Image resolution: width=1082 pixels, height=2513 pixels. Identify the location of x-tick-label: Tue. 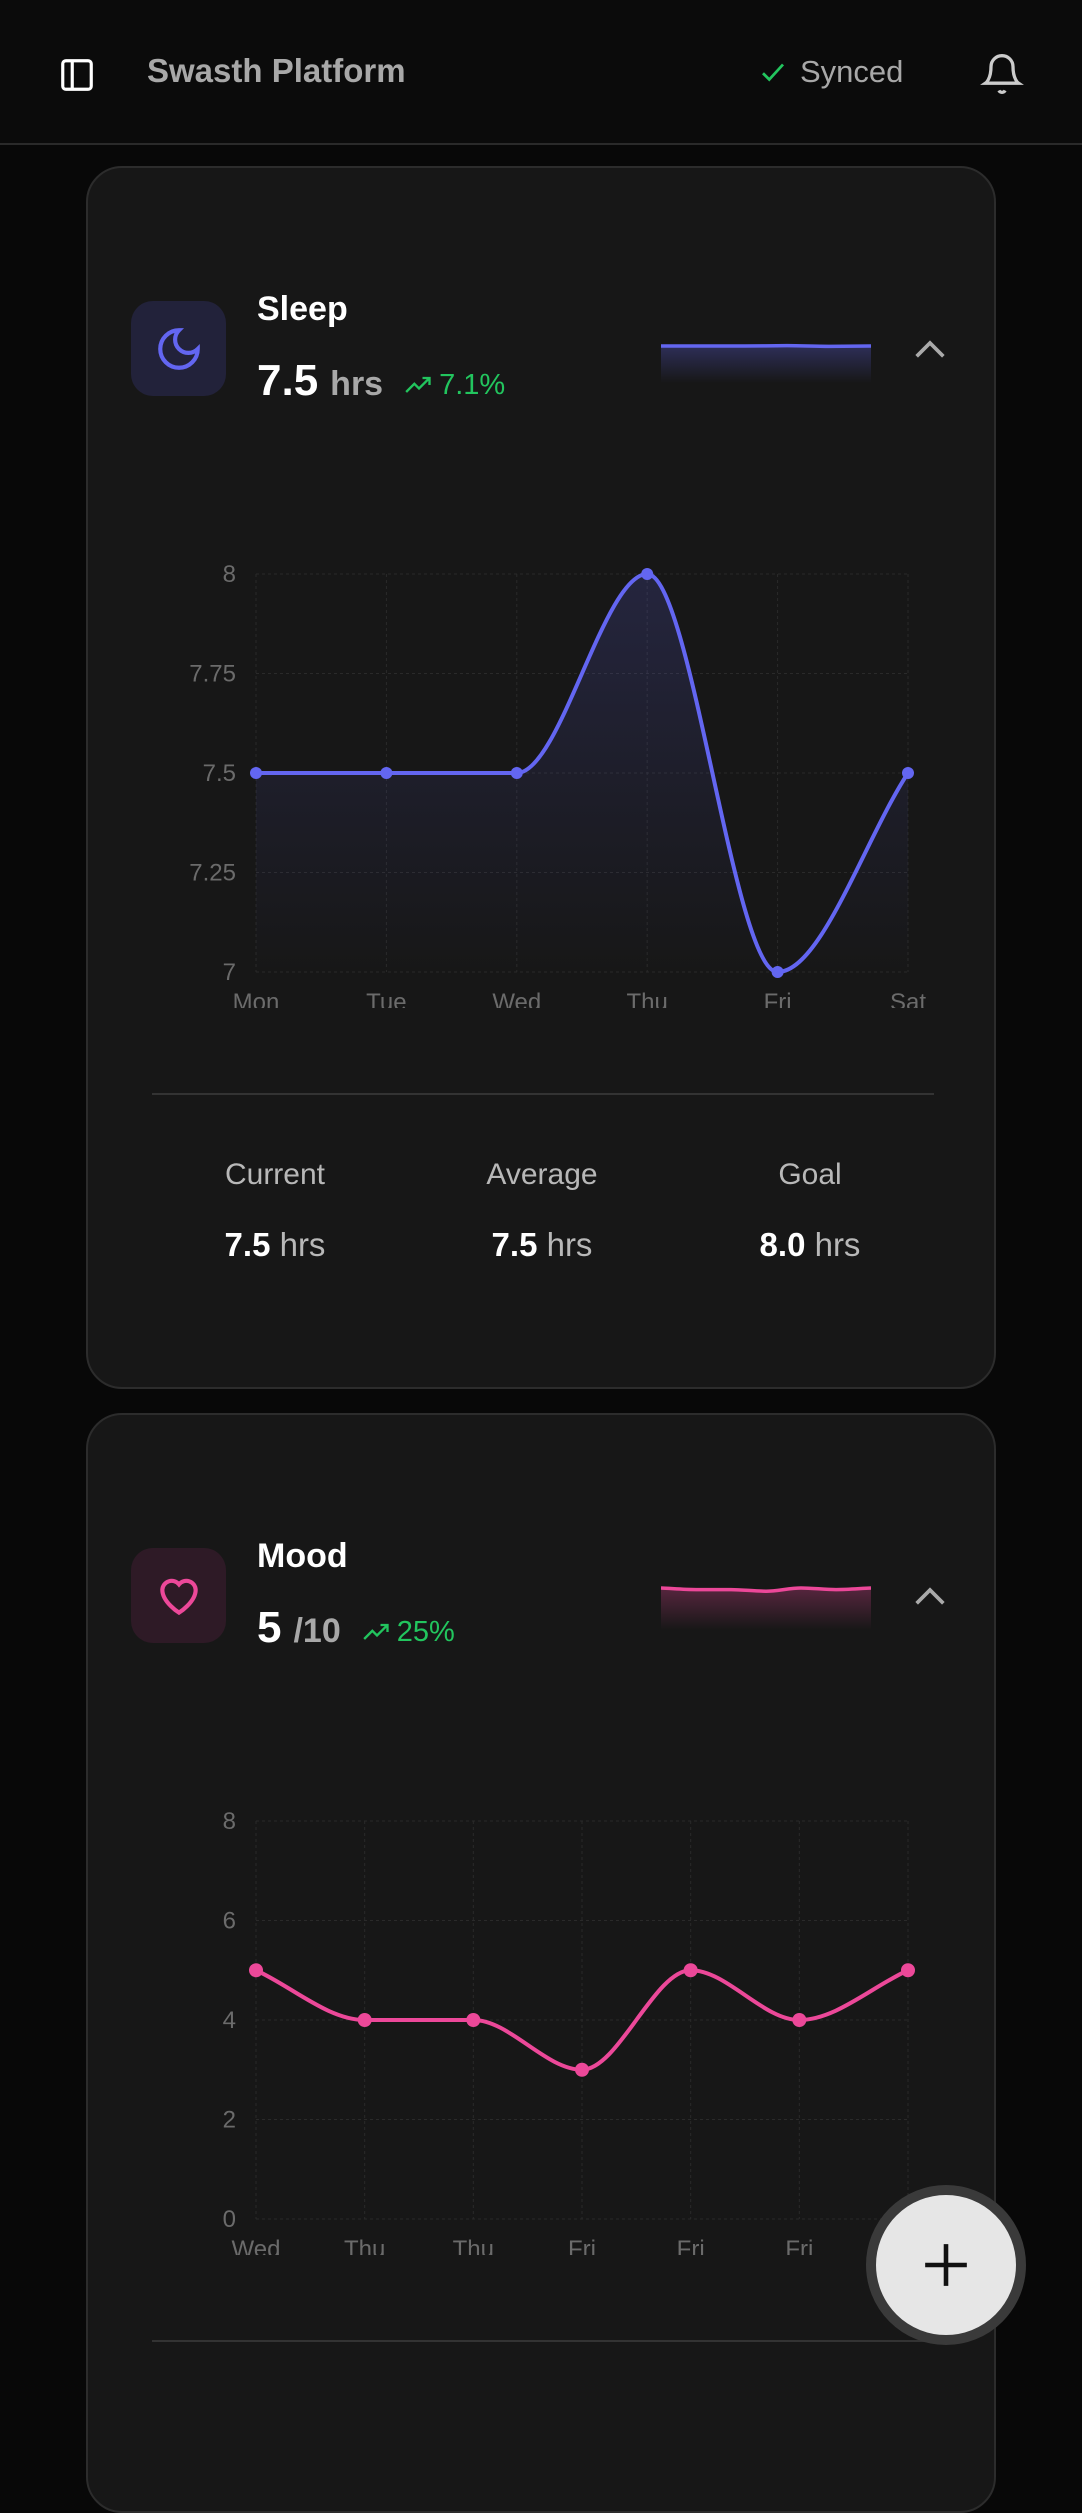
(386, 998).